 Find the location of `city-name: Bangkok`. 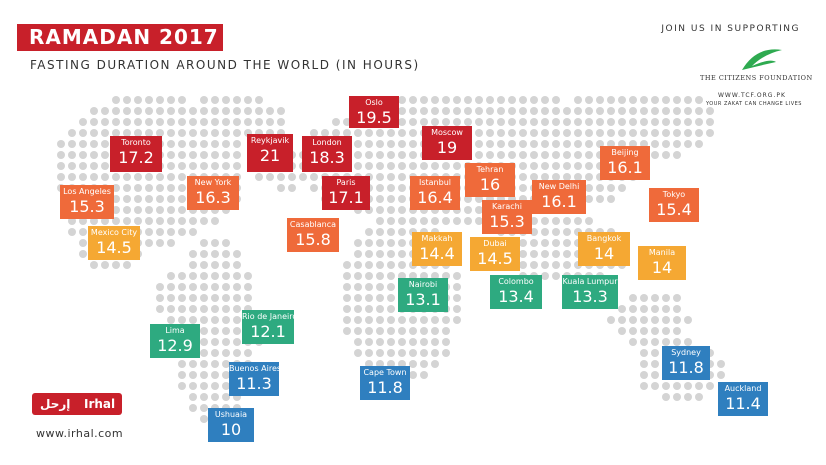

city-name: Bangkok is located at coordinates (604, 238).